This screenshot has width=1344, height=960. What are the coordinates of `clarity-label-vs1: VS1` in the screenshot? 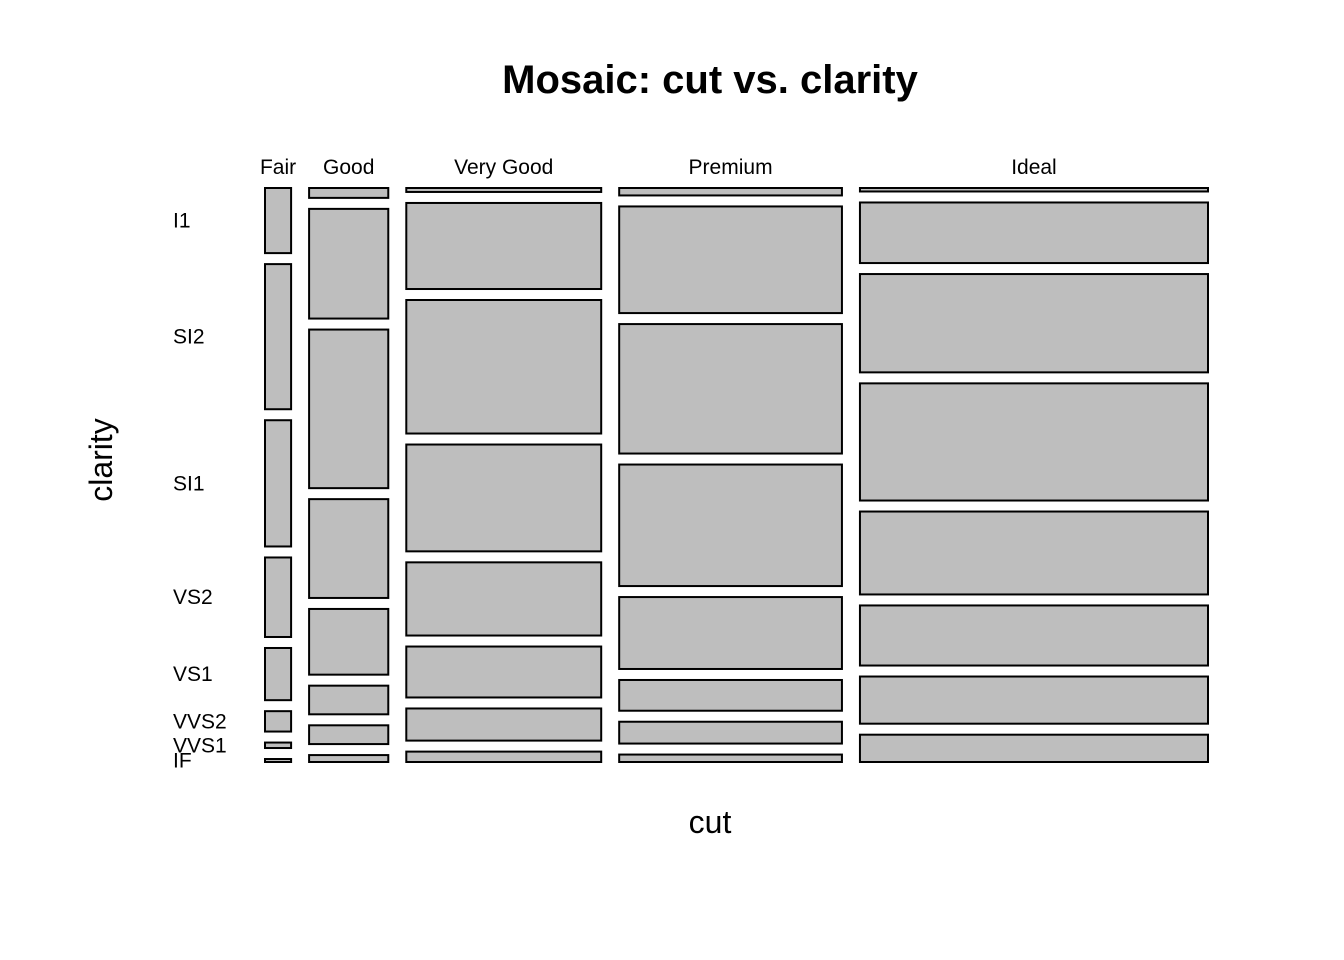 It's located at (193, 674).